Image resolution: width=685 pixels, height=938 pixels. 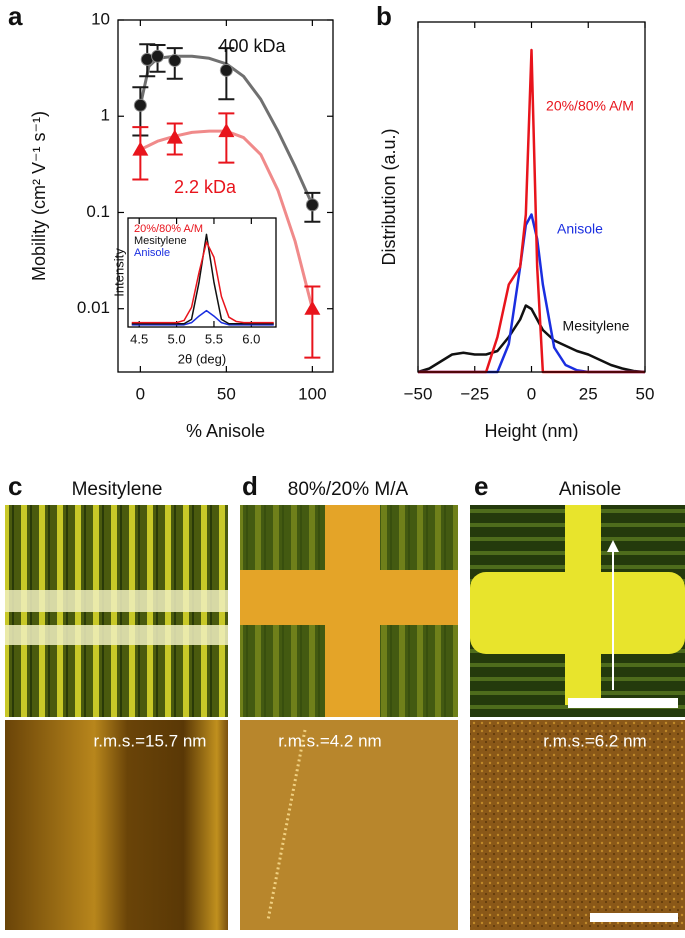 What do you see at coordinates (177, 338) in the screenshot?
I see `x-tick-label: 5.0` at bounding box center [177, 338].